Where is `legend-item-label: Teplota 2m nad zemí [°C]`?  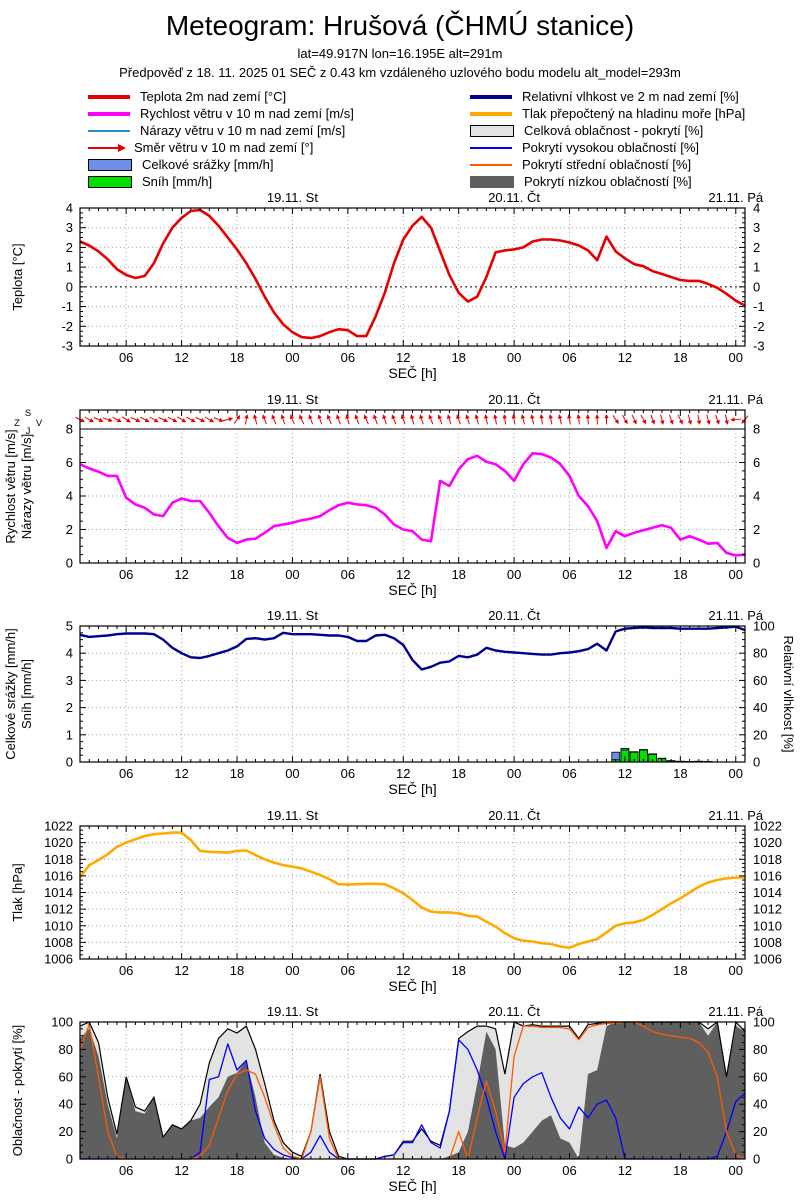
legend-item-label: Teplota 2m nad zemí [°C] is located at coordinates (213, 96).